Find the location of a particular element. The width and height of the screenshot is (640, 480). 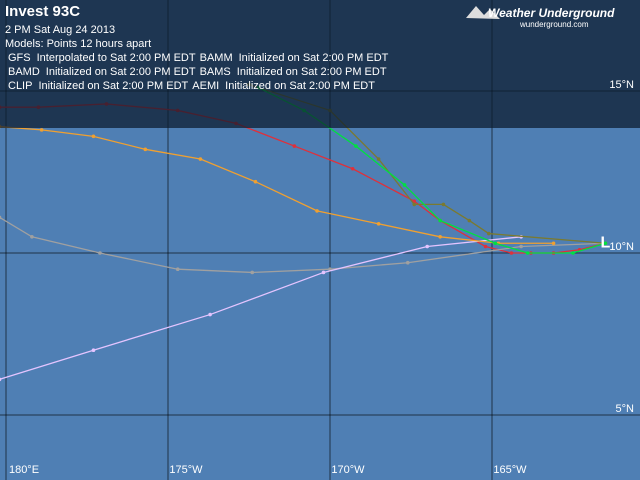

storm-symbol: L is located at coordinates (606, 242).